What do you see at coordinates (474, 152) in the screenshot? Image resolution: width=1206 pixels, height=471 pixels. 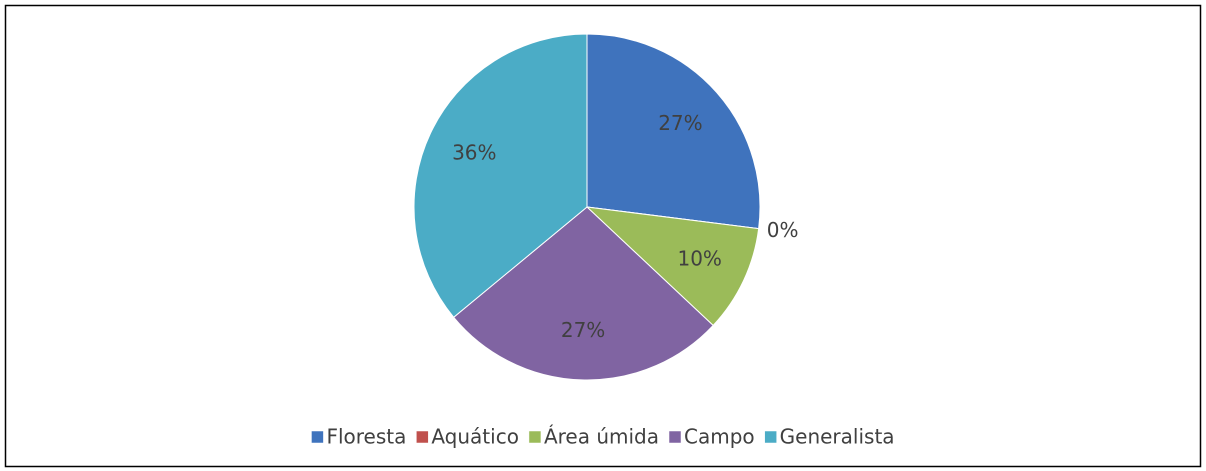 I see `data-label: 36%` at bounding box center [474, 152].